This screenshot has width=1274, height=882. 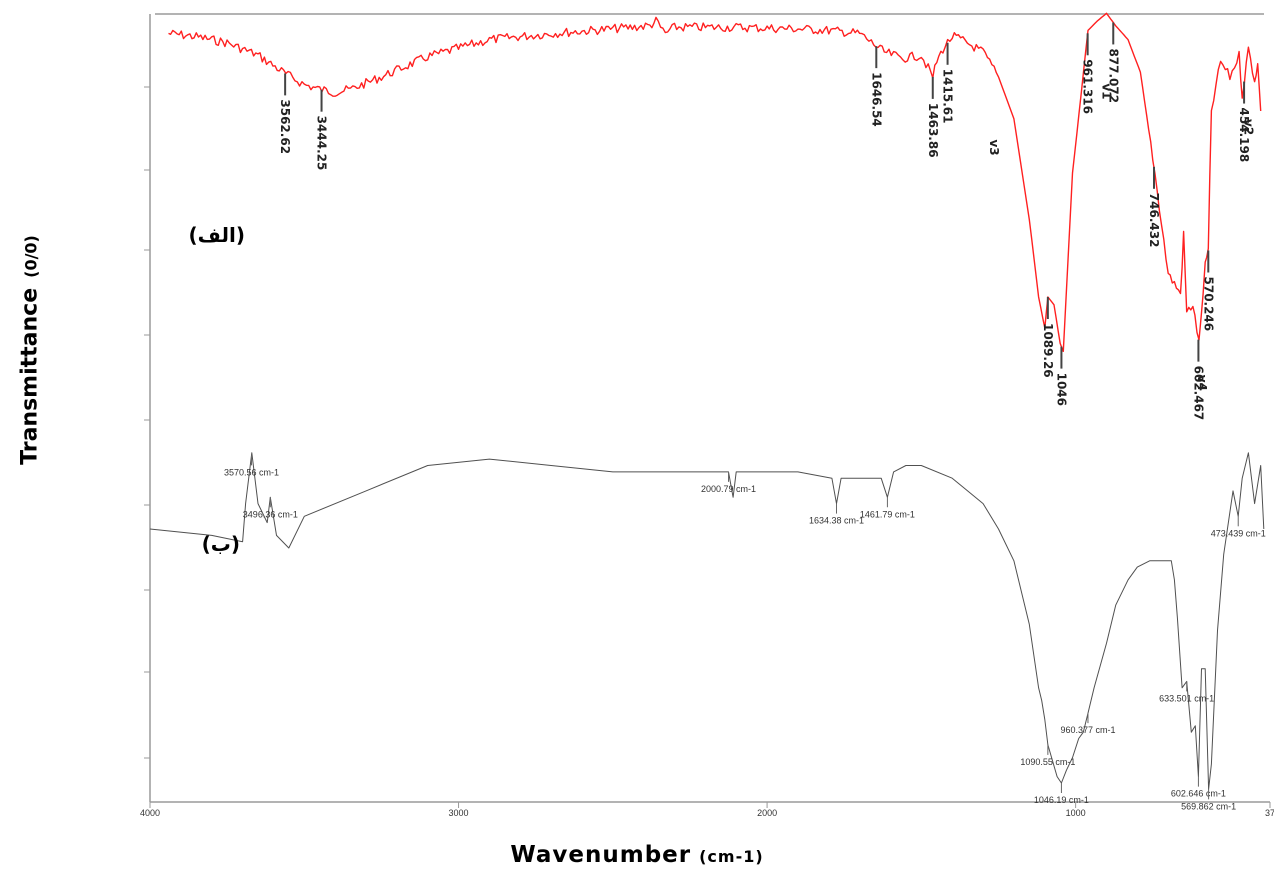 What do you see at coordinates (1198, 794) in the screenshot?
I see `peak-label: 602.646 cm-1` at bounding box center [1198, 794].